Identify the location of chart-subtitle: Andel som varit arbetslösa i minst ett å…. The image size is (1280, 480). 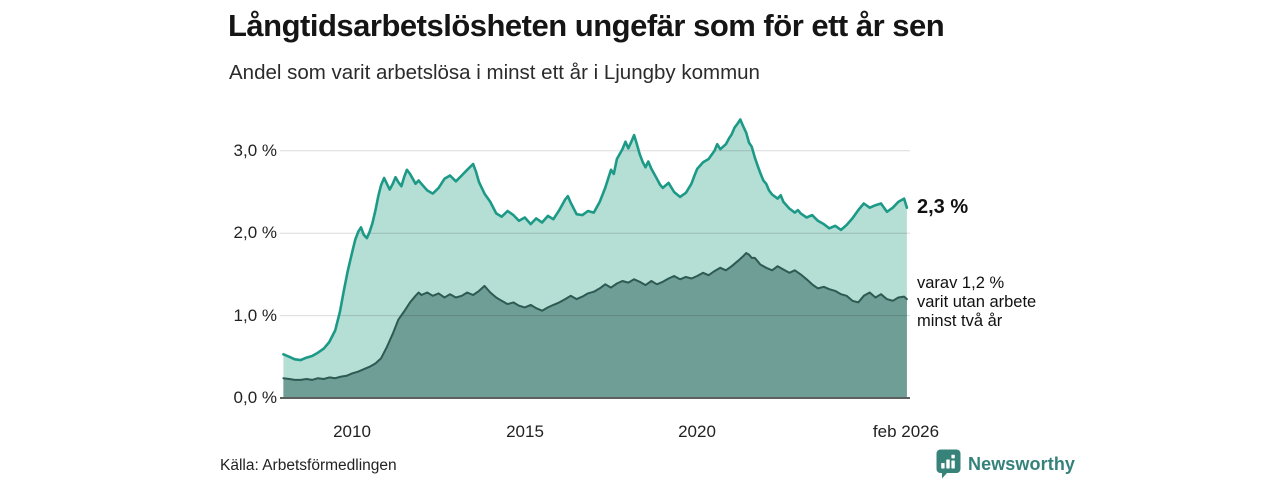
(494, 72).